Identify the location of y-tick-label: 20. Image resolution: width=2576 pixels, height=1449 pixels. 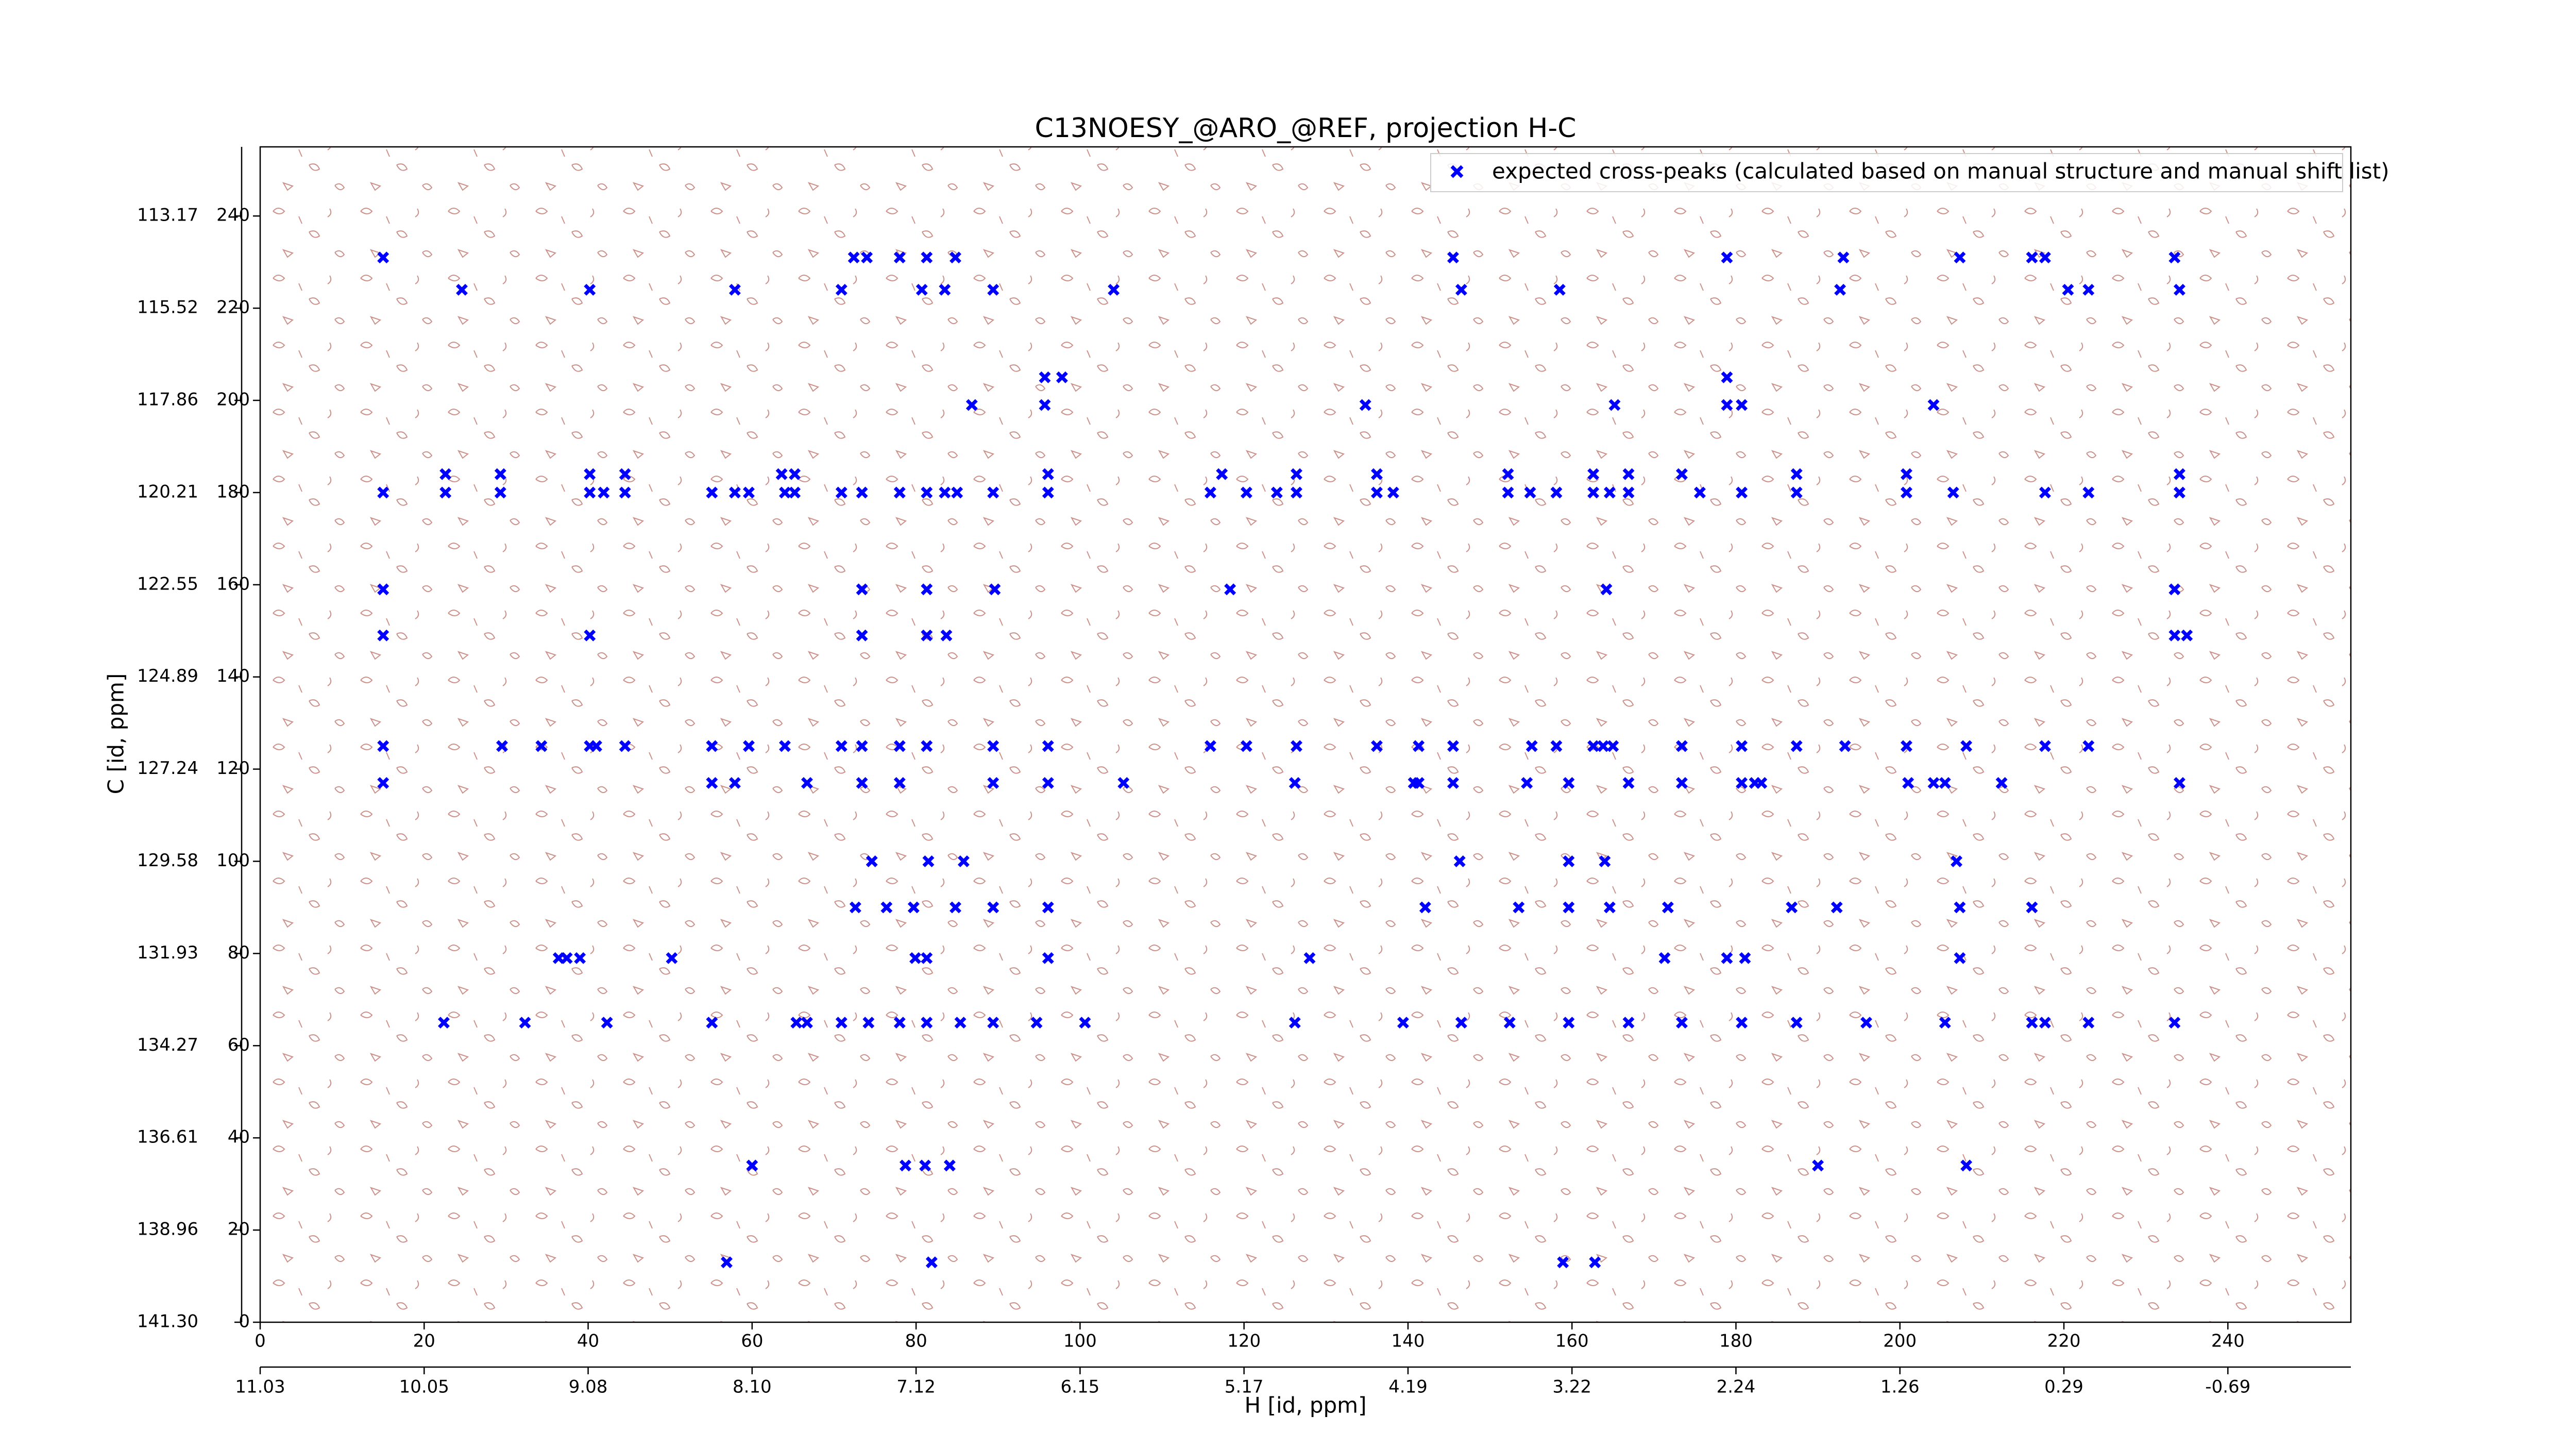
(239, 1229).